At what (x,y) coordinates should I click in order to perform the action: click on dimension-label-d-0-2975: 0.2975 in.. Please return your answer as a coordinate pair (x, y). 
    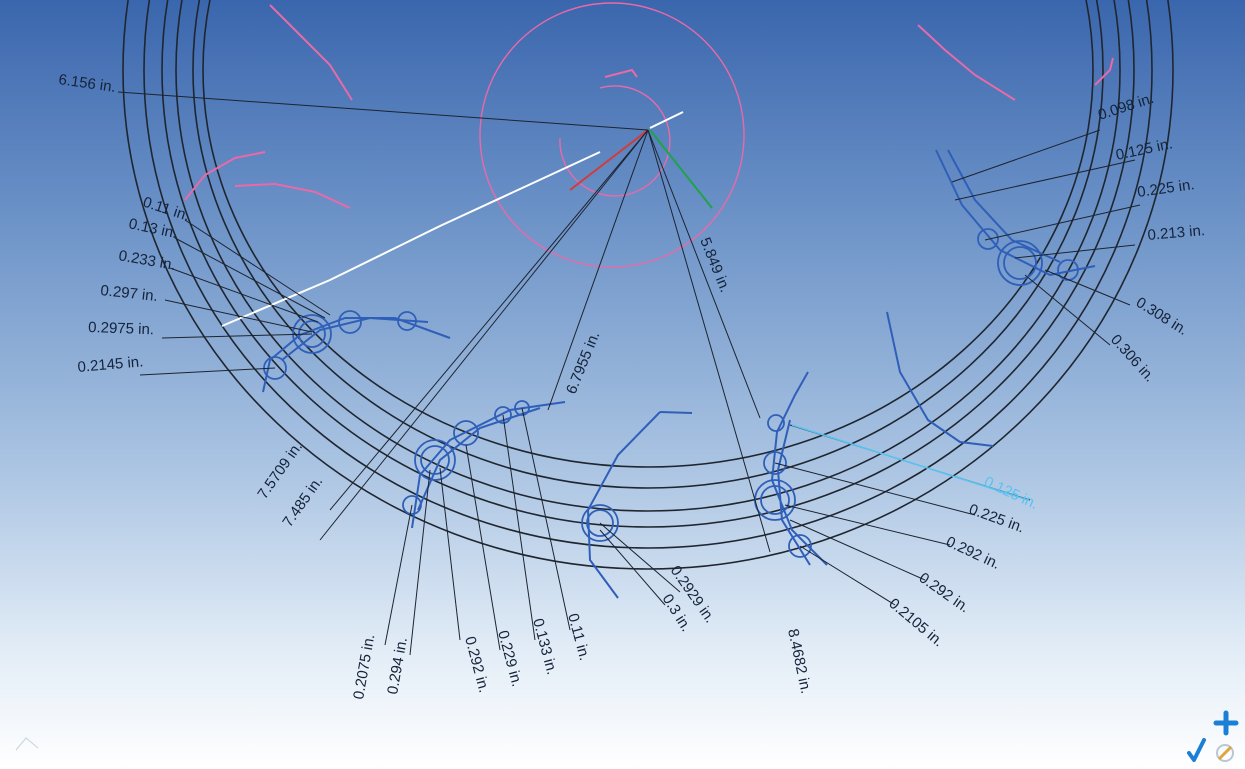
    Looking at the image, I should click on (121, 328).